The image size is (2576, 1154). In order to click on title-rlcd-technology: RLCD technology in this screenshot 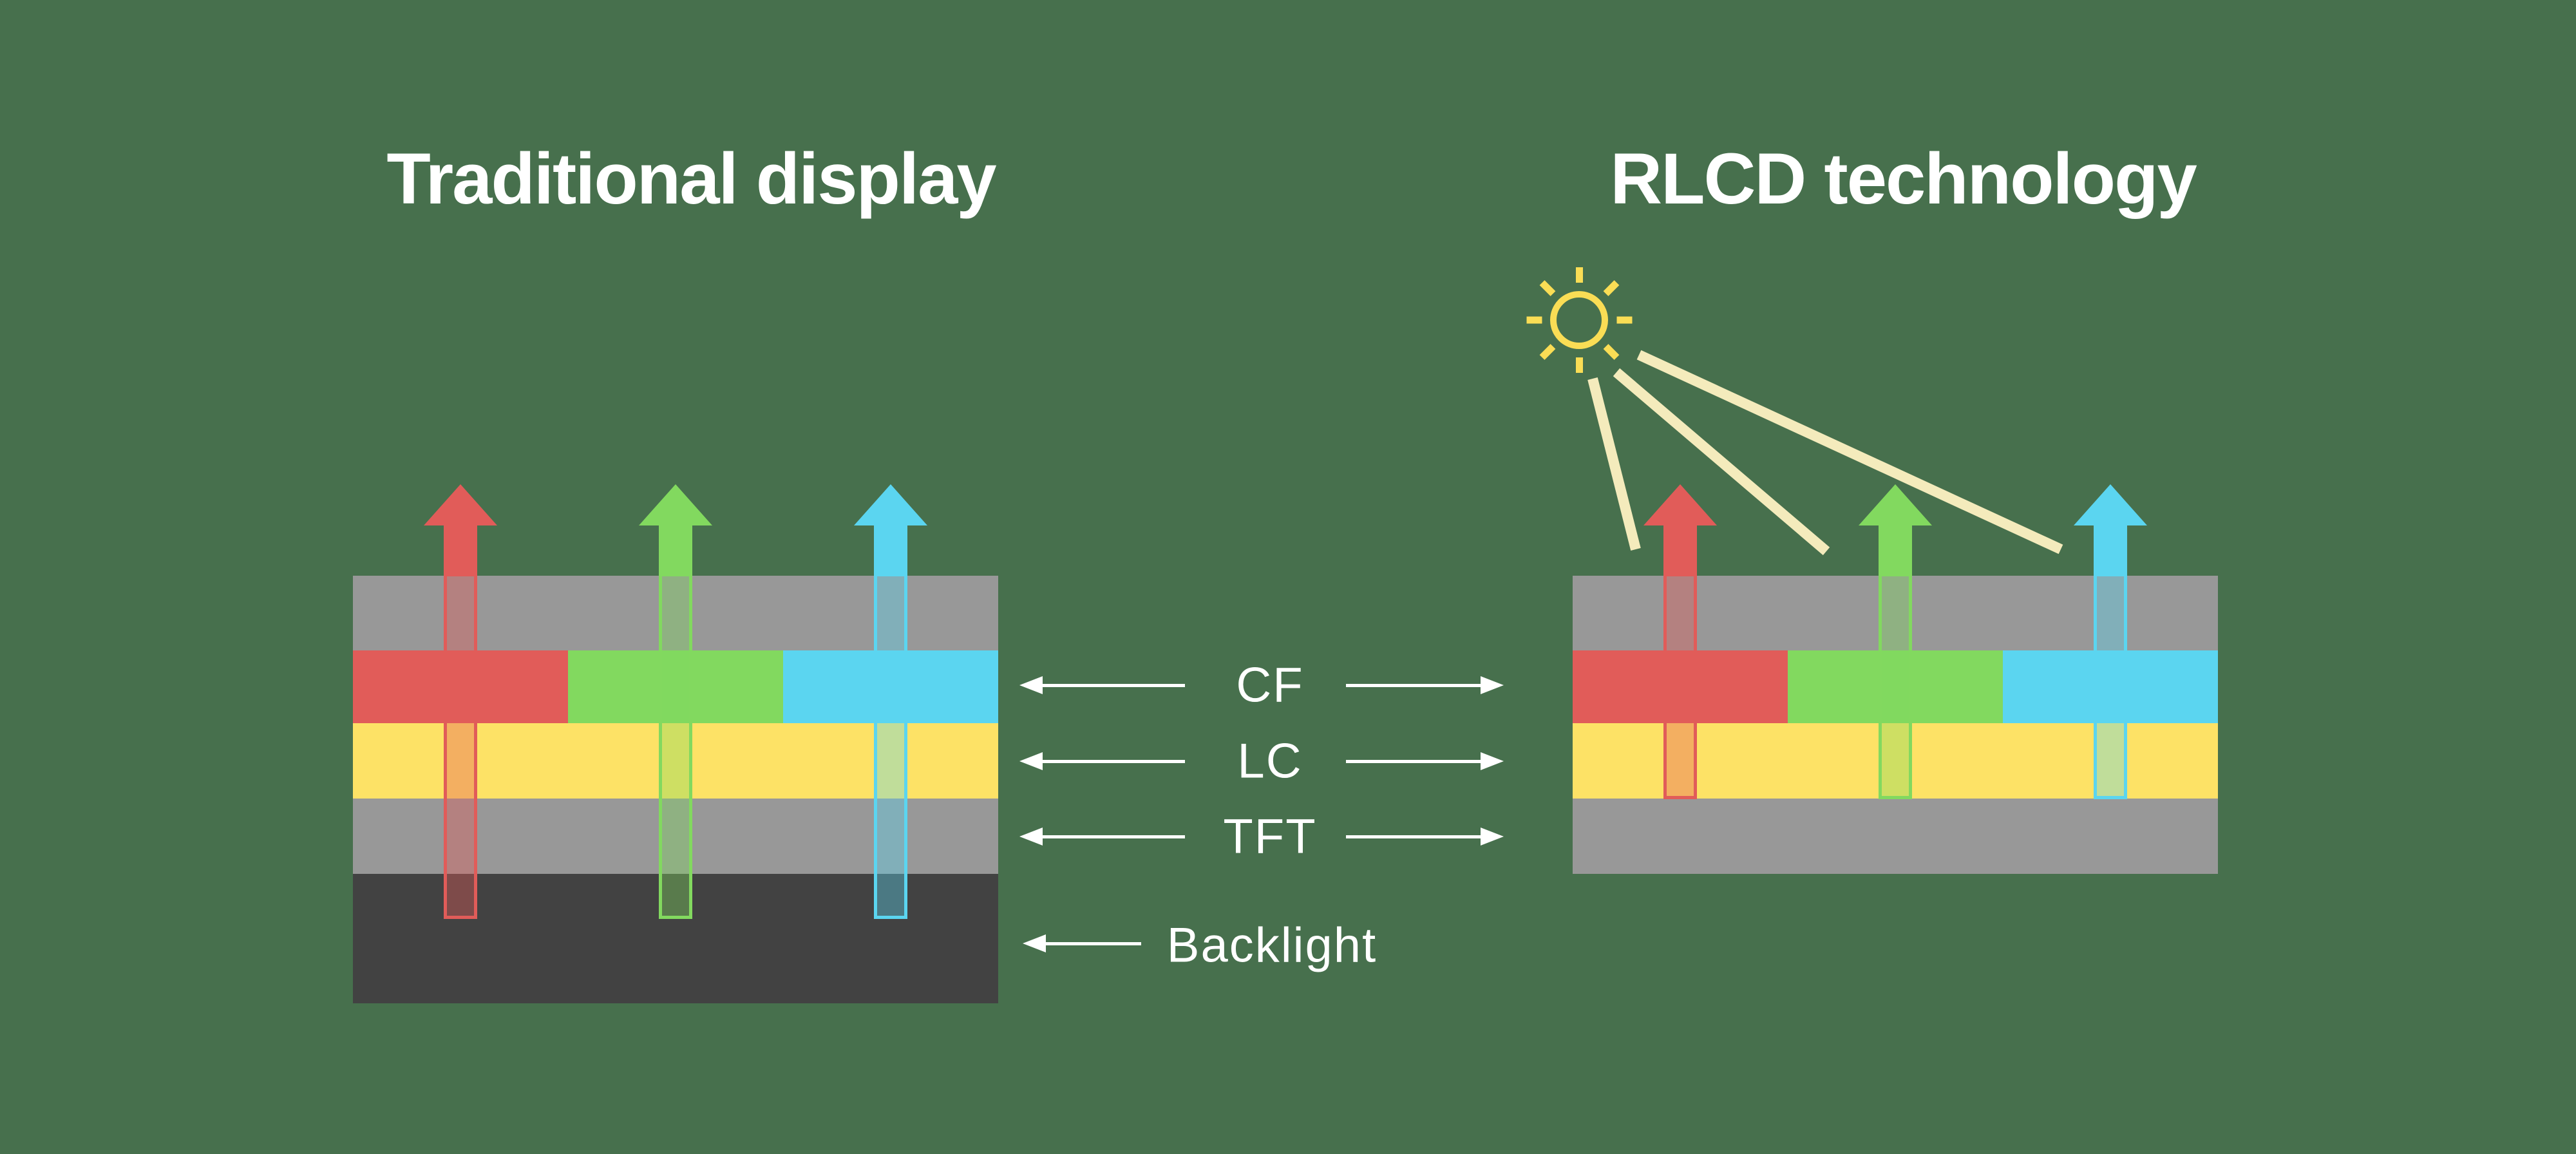, I will do `click(1903, 179)`.